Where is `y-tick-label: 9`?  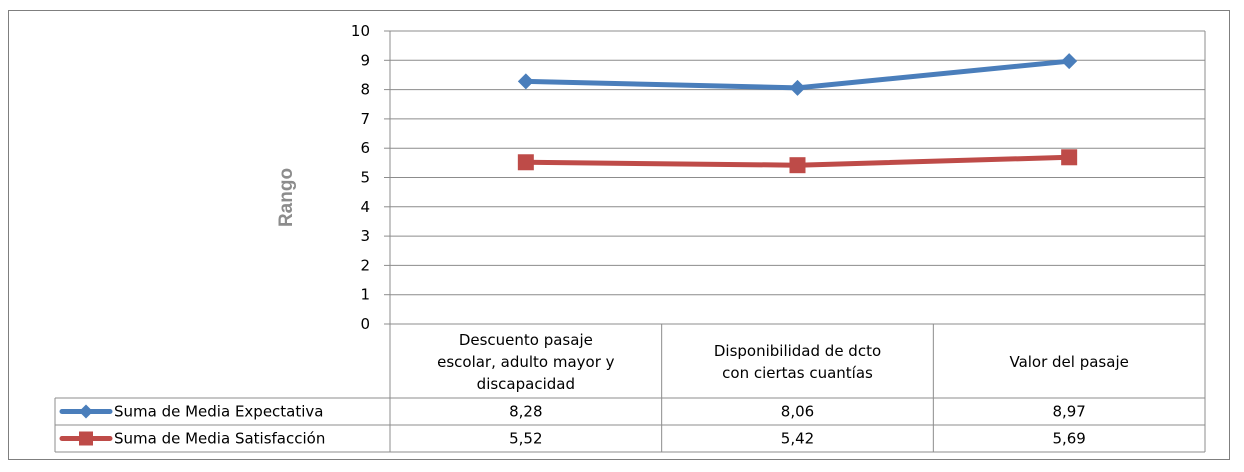 y-tick-label: 9 is located at coordinates (365, 60).